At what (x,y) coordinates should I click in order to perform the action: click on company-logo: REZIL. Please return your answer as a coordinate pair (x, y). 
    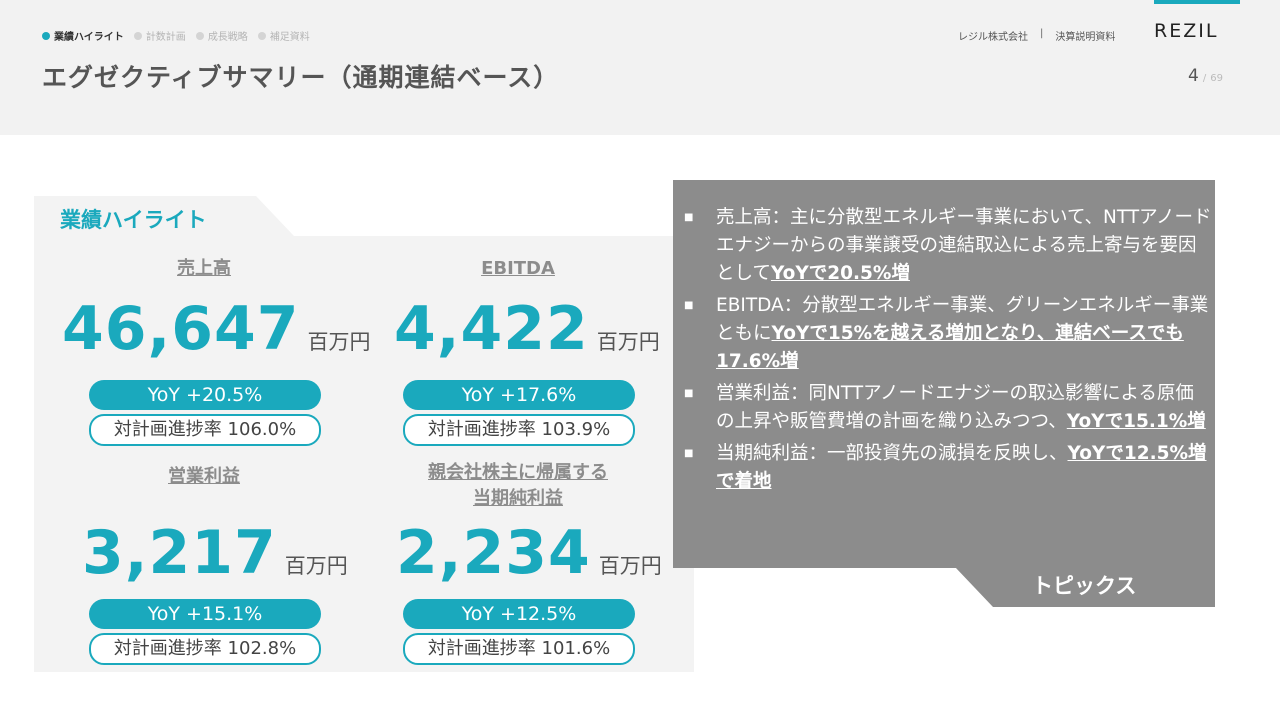
    Looking at the image, I should click on (1186, 31).